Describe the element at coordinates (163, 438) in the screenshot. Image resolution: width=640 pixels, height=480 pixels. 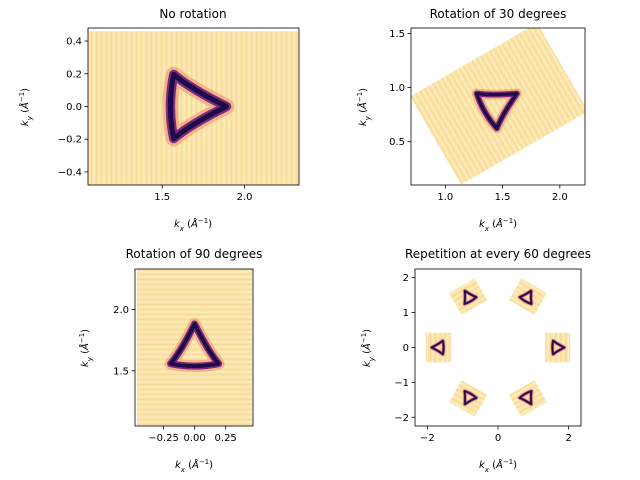
I see `x-tick-label: −0.25` at that location.